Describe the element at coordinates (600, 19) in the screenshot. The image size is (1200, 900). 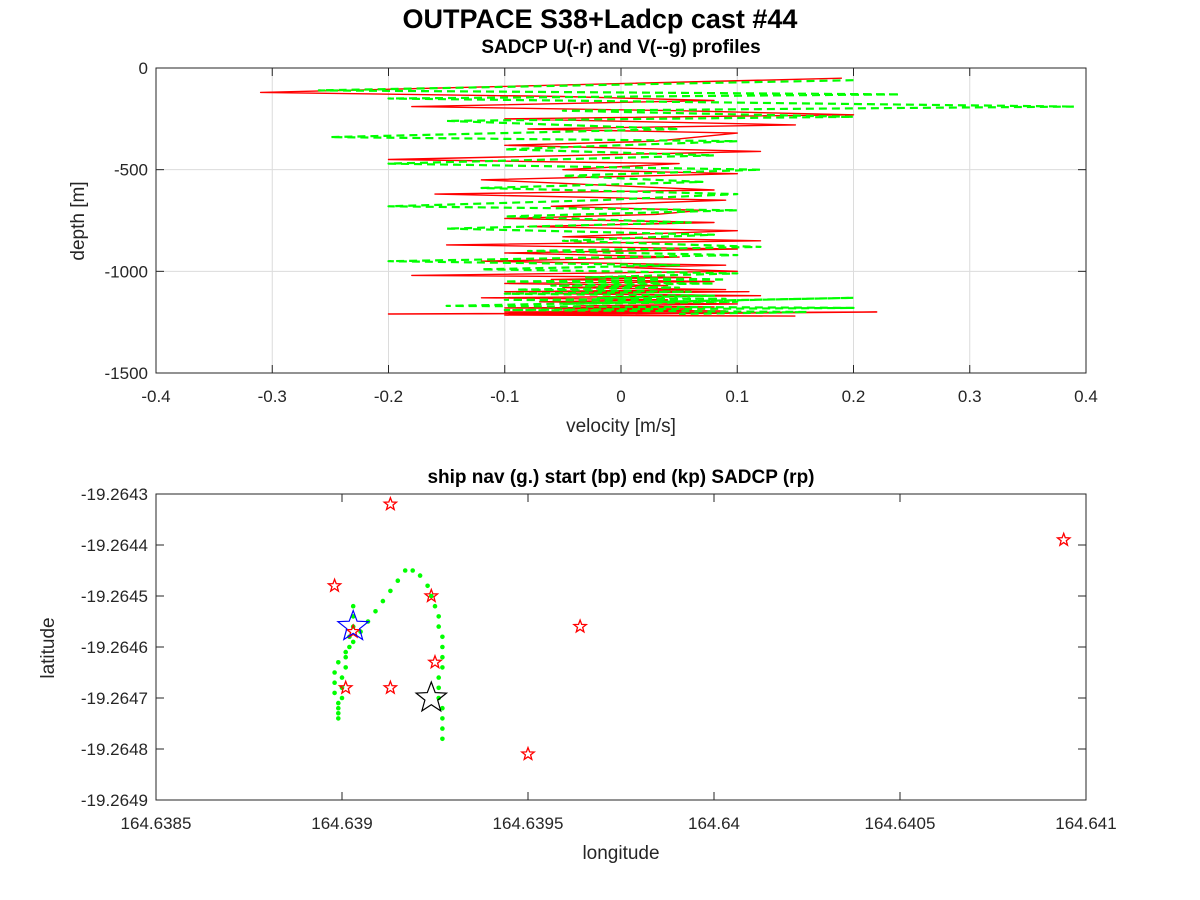
I see `figure-title: OUTPACE S38+Ladcp cast #44` at that location.